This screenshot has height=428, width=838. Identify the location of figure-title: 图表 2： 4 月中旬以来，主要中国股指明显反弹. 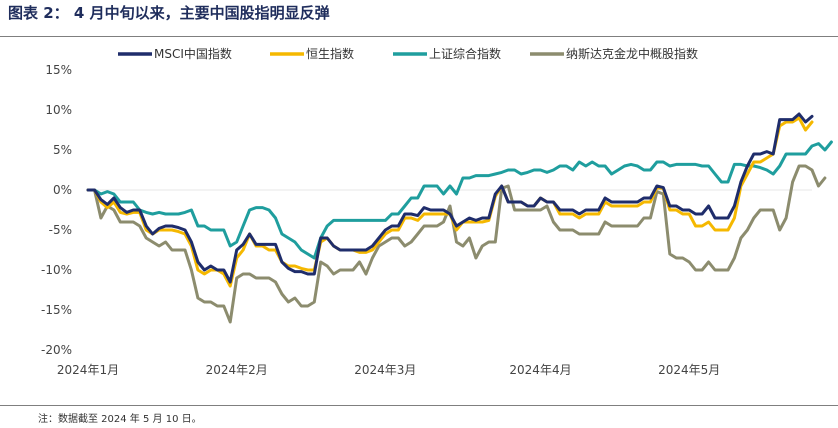
(169, 12).